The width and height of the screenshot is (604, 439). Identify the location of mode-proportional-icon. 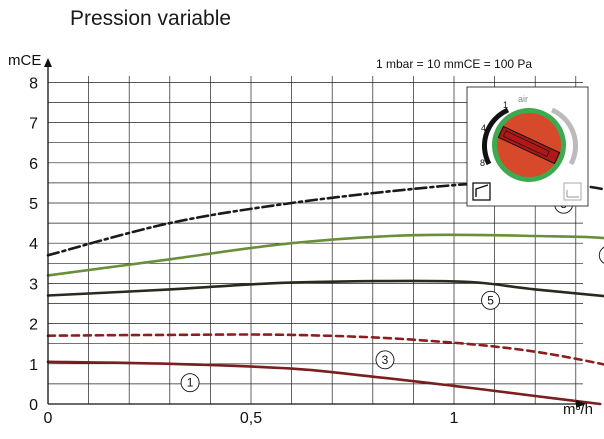
(481, 191).